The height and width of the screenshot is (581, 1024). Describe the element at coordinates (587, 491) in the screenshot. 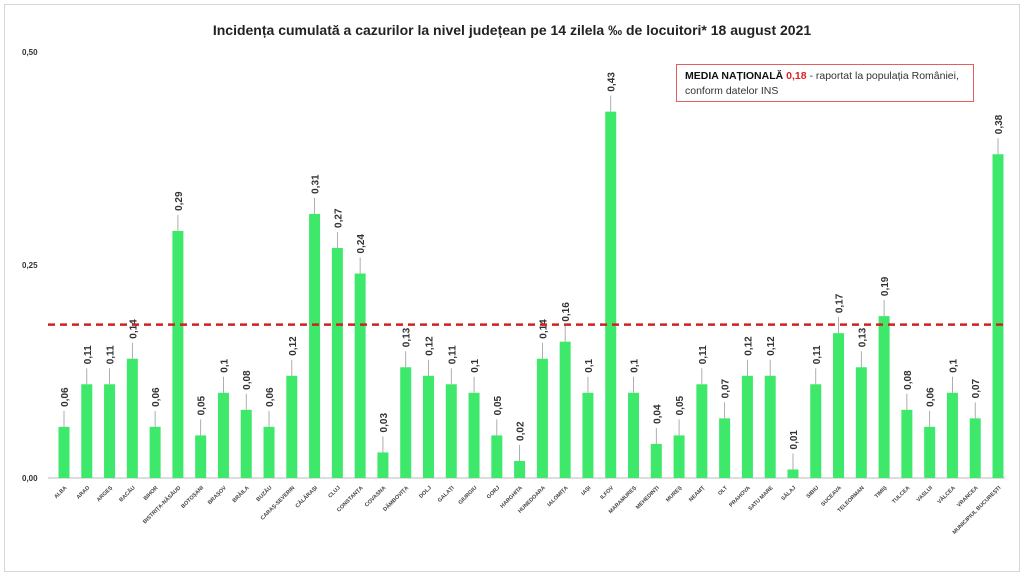

I see `x-tick-label: IAȘI` at that location.